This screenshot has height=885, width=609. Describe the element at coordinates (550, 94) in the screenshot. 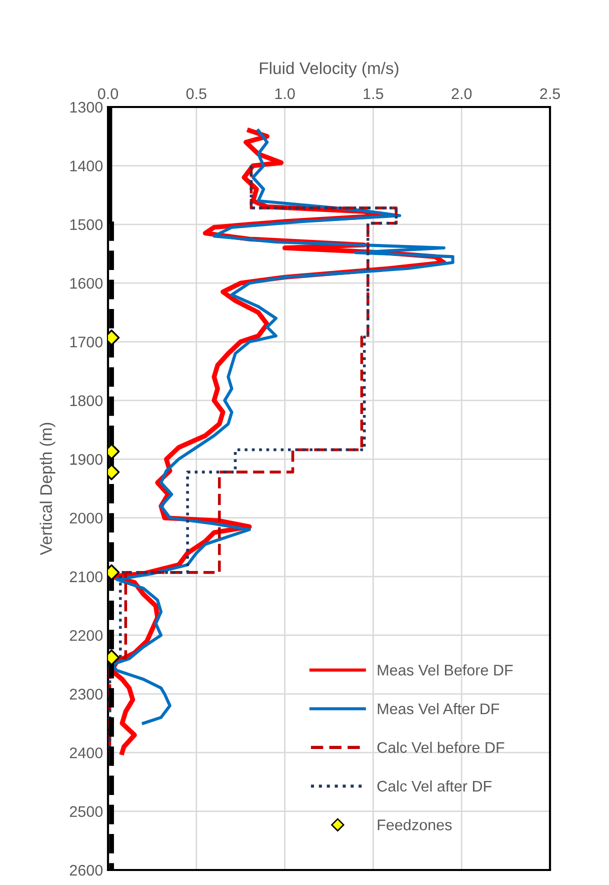

I see `x-tick-label: 2.5` at that location.